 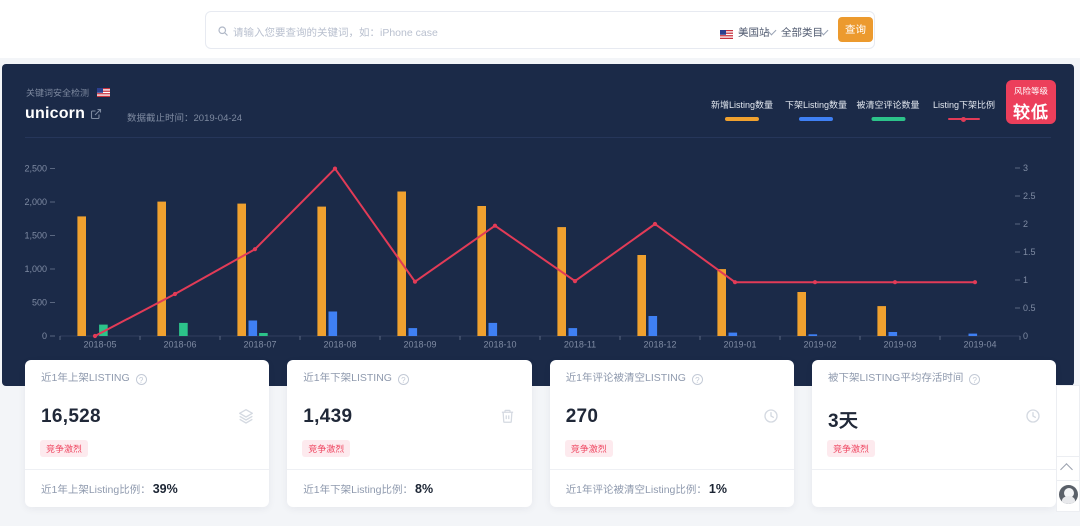 I want to click on svg-text: 1,000, so click(x=35, y=269).